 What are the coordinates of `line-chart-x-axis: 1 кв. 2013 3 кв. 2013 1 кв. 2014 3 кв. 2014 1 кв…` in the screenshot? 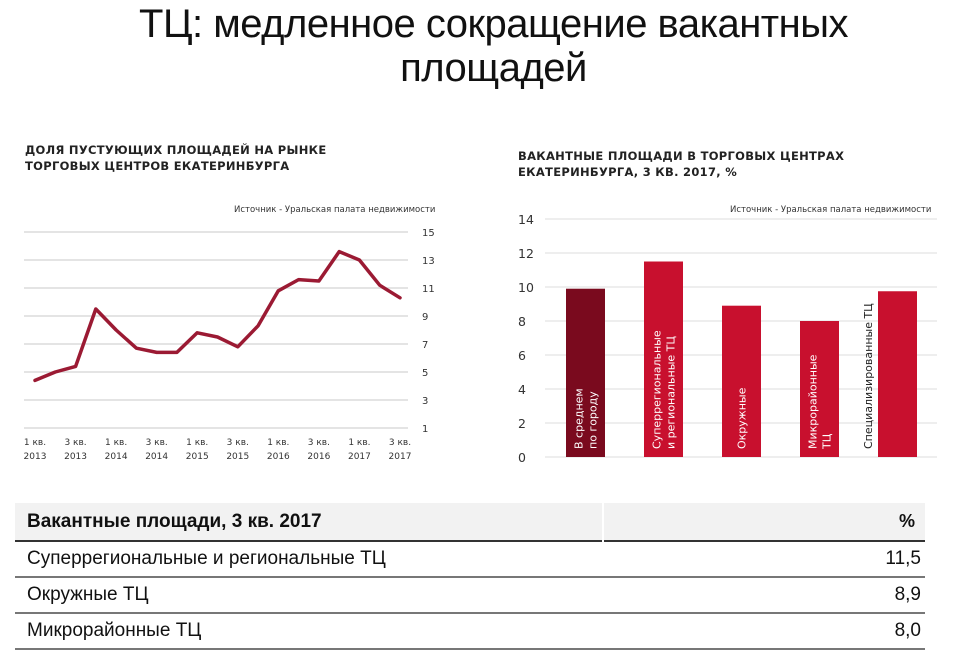 It's located at (218, 450).